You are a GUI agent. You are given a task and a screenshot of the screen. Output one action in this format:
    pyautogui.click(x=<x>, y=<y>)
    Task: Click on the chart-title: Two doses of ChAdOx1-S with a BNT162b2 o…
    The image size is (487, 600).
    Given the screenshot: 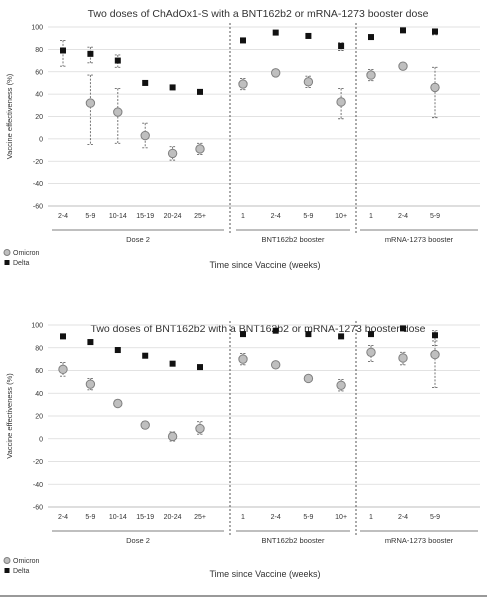 What is the action you would take?
    pyautogui.click(x=258, y=14)
    